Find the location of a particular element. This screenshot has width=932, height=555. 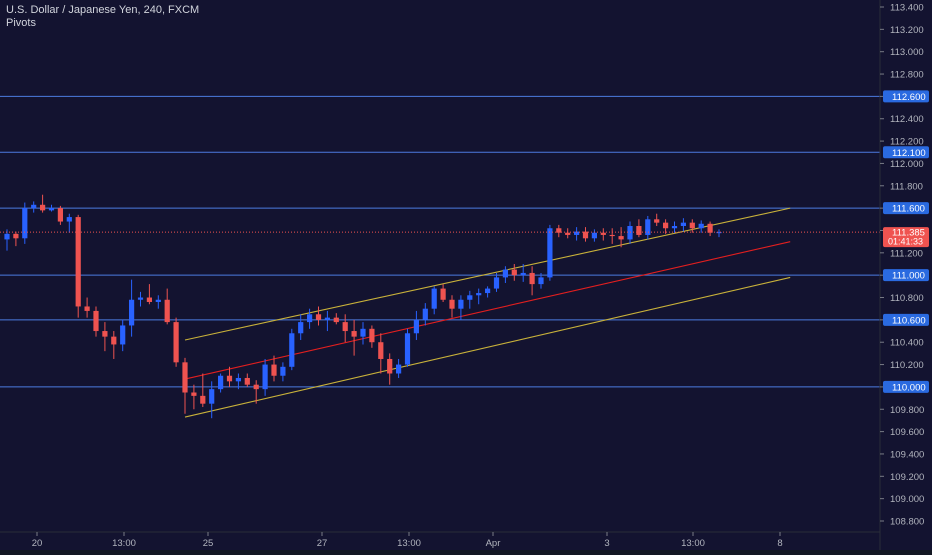

symbol-title: U.S. Dollar / Japanese Yen, 240, FXCM is located at coordinates (103, 10).